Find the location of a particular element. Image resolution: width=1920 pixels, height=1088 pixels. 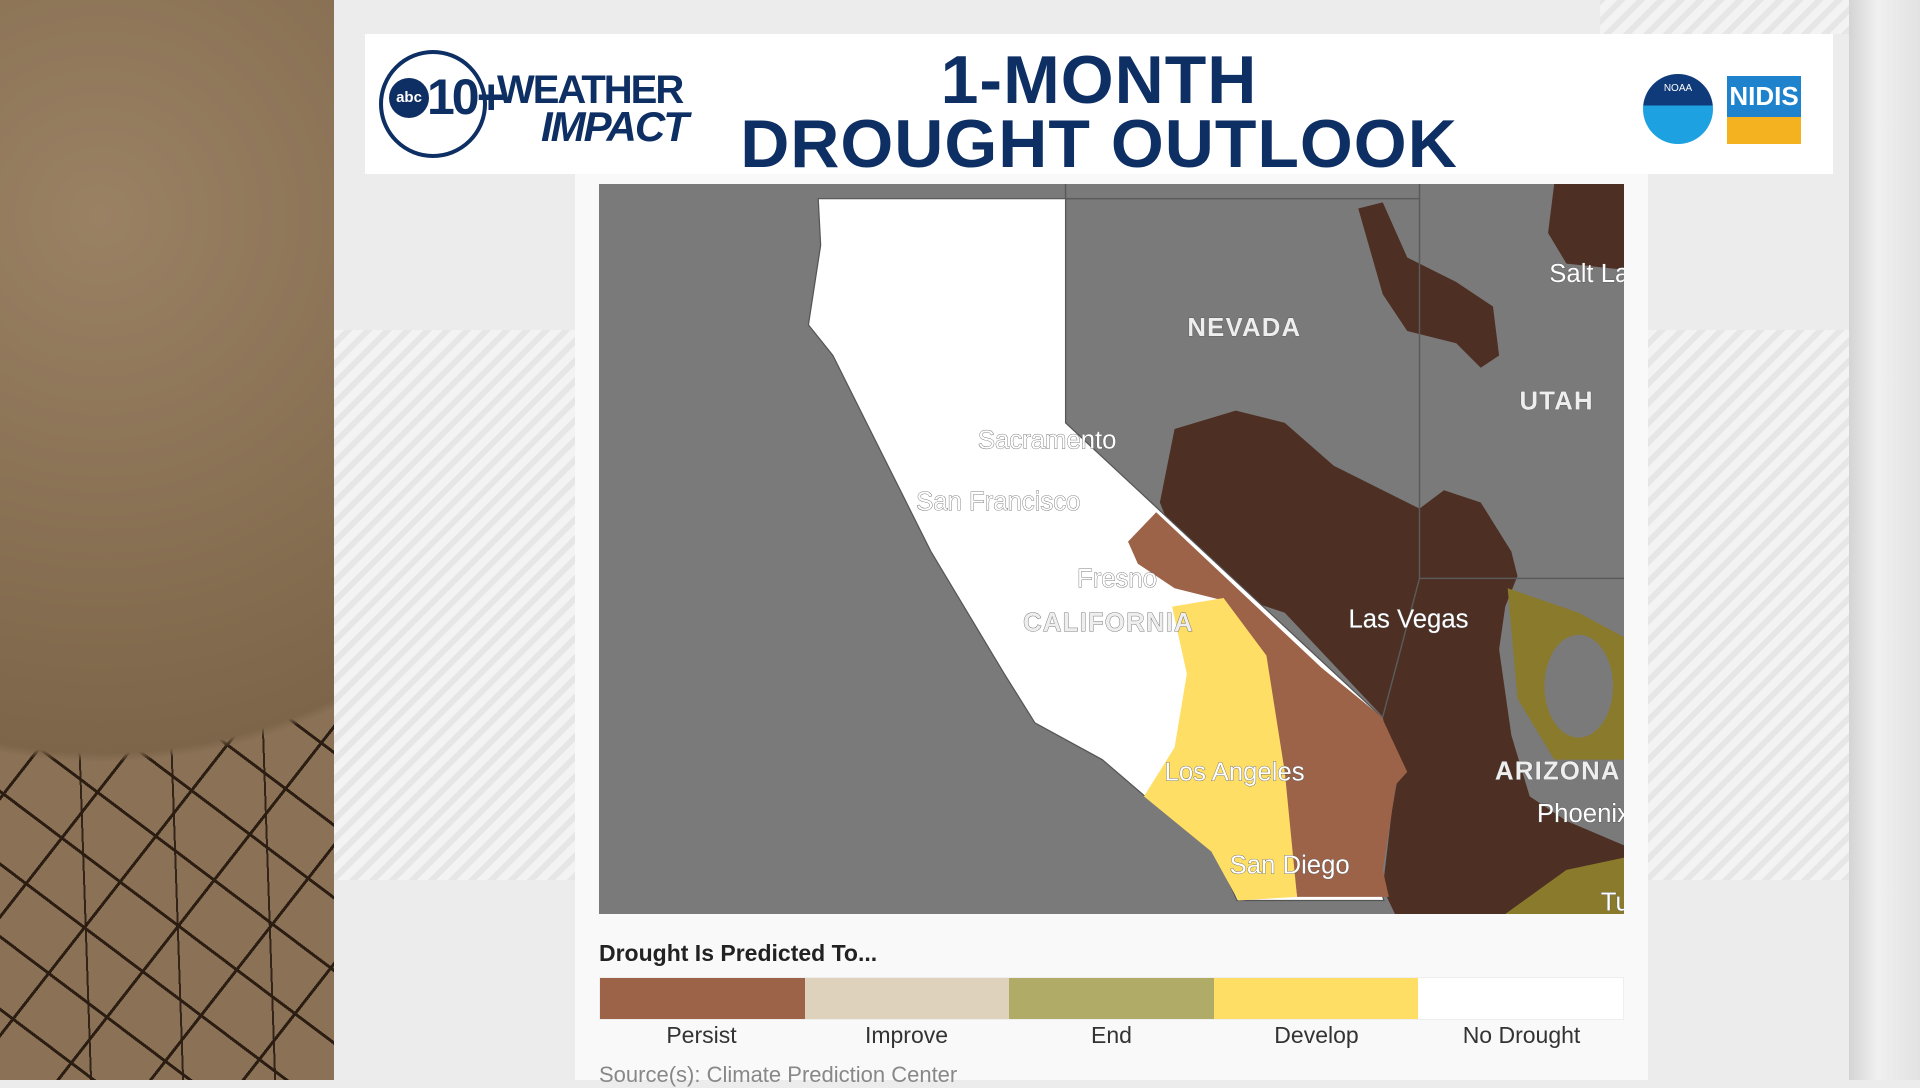

label-sacramento: Sacramento is located at coordinates (1047, 441).